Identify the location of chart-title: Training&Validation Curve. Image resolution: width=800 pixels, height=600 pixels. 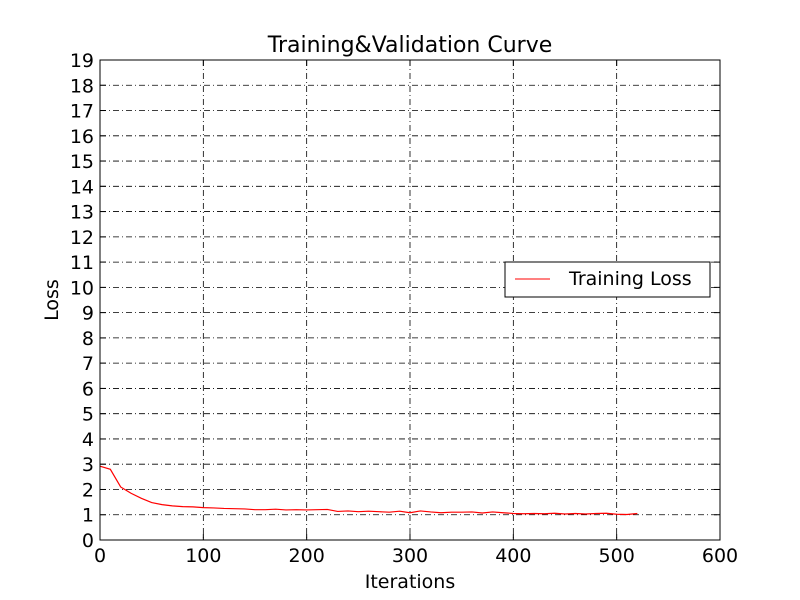
(410, 45).